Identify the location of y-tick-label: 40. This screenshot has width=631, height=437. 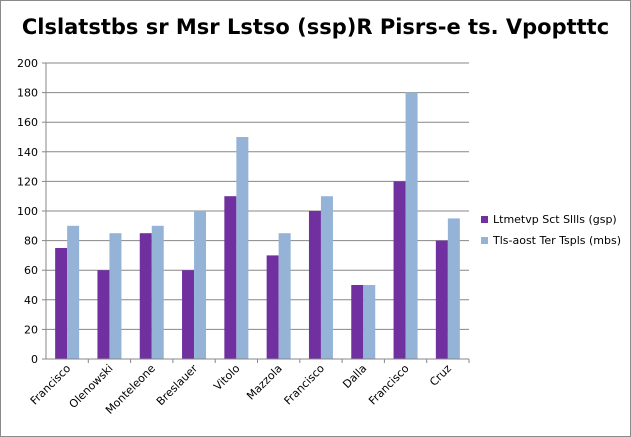
(31, 300).